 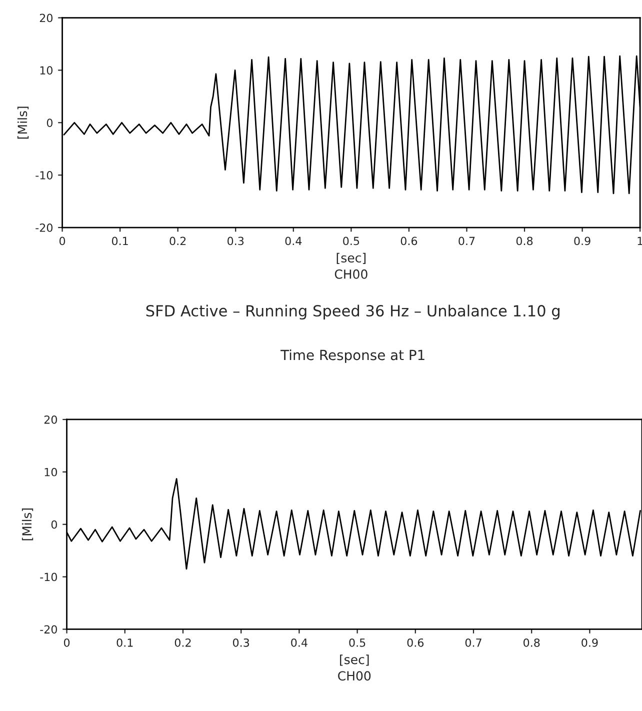 What do you see at coordinates (352, 356) in the screenshot?
I see `chart-subtitle: Time Response at P1` at bounding box center [352, 356].